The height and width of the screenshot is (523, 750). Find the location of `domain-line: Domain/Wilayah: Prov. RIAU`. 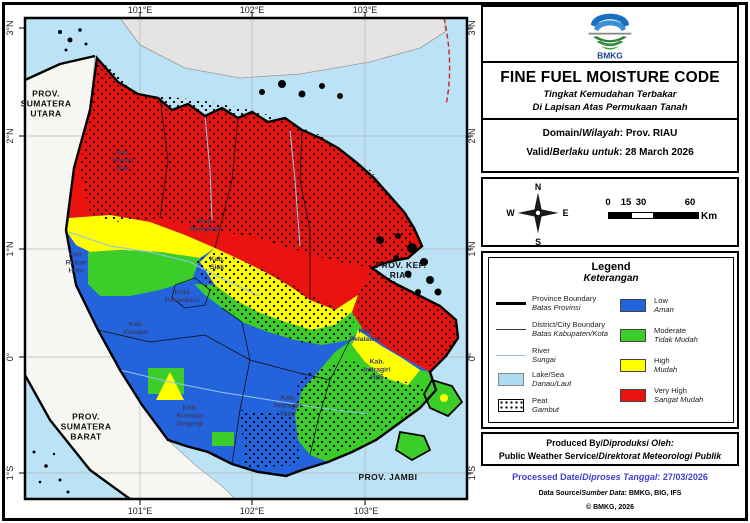

domain-line: Domain/Wilayah: Prov. RIAU is located at coordinates (610, 133).